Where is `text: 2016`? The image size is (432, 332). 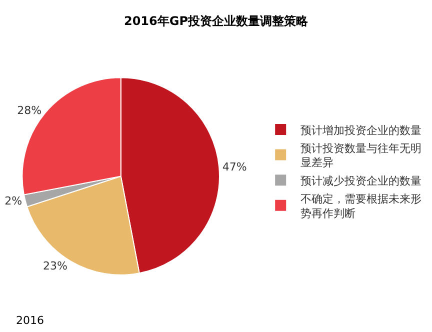
text: 2016 is located at coordinates (30, 320).